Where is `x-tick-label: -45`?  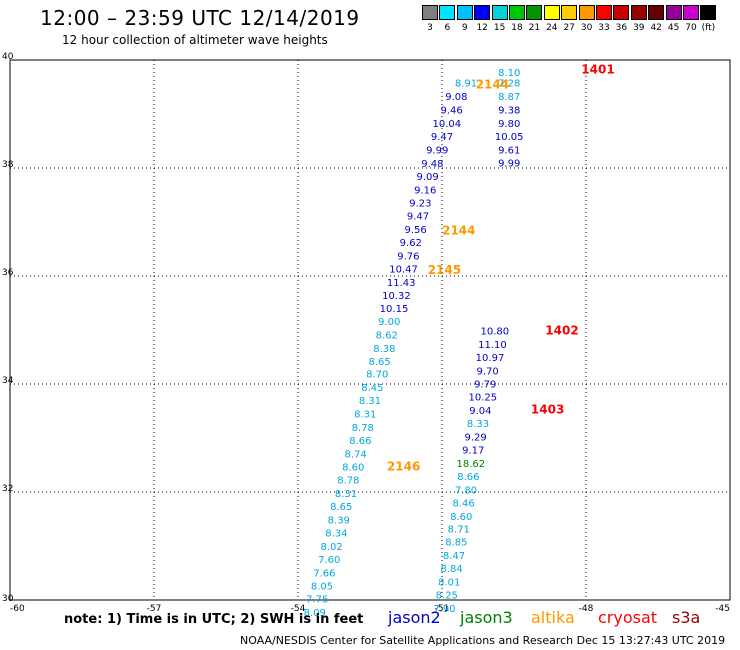 x-tick-label: -45 is located at coordinates (722, 609).